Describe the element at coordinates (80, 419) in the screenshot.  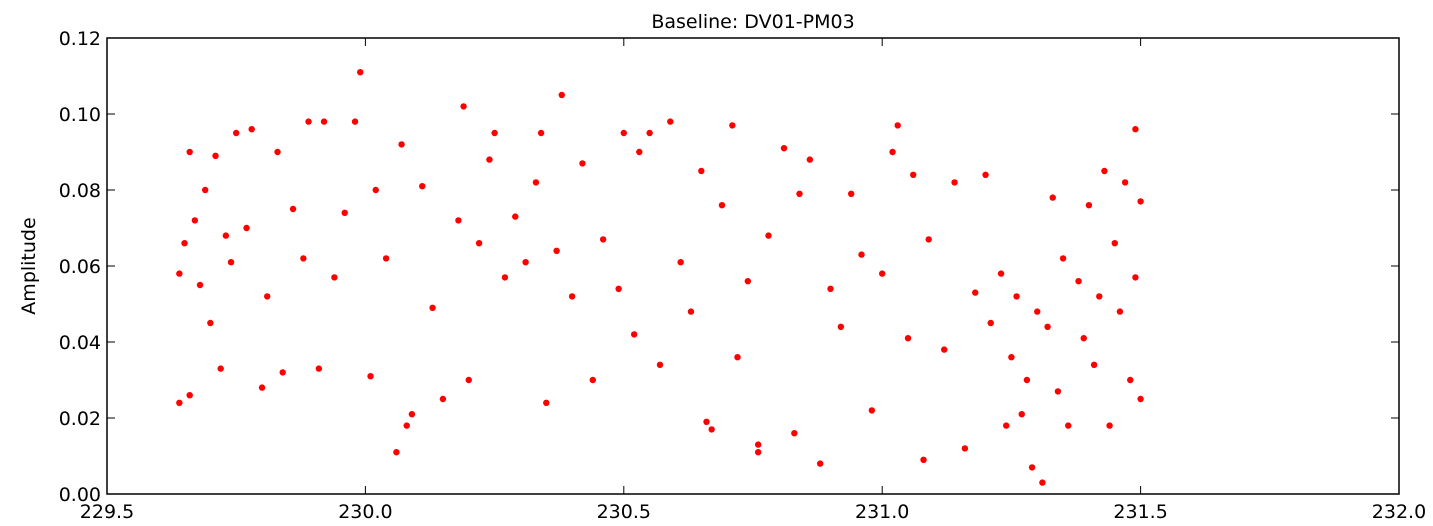
I see `y-tick-label: 0.02` at that location.